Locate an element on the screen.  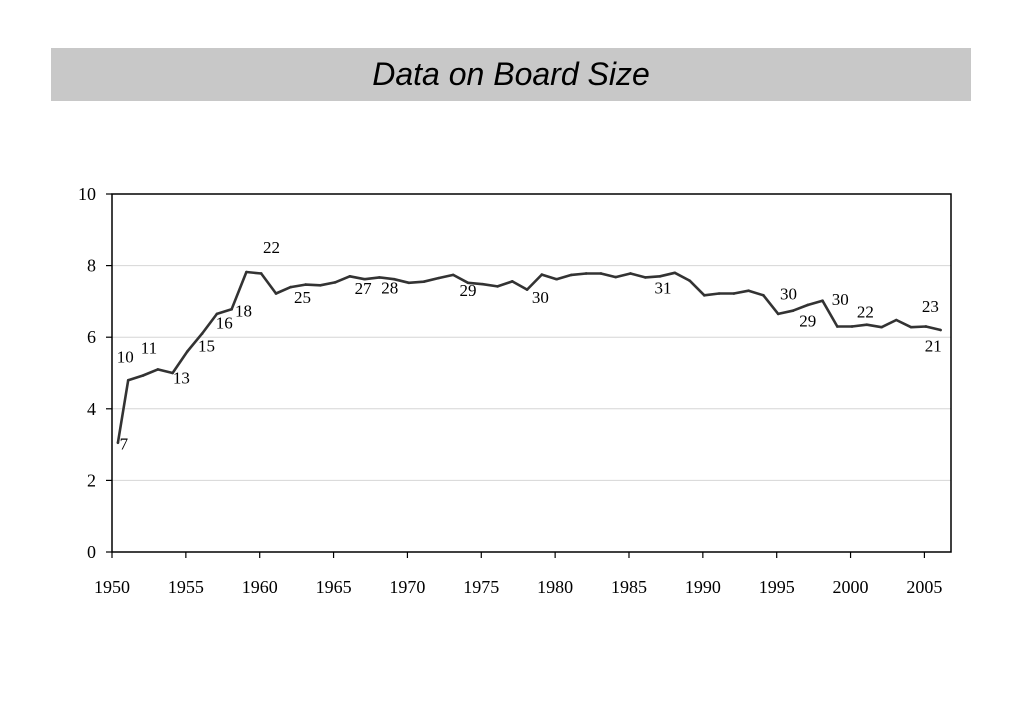
data-label-19: 21 is located at coordinates (933, 346).